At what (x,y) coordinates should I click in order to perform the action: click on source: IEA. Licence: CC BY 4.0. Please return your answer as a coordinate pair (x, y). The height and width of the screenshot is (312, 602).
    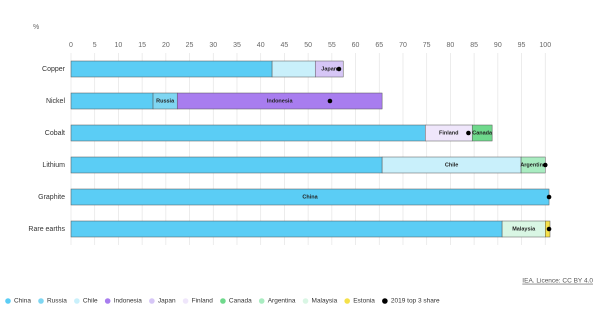
    Looking at the image, I should click on (557, 281).